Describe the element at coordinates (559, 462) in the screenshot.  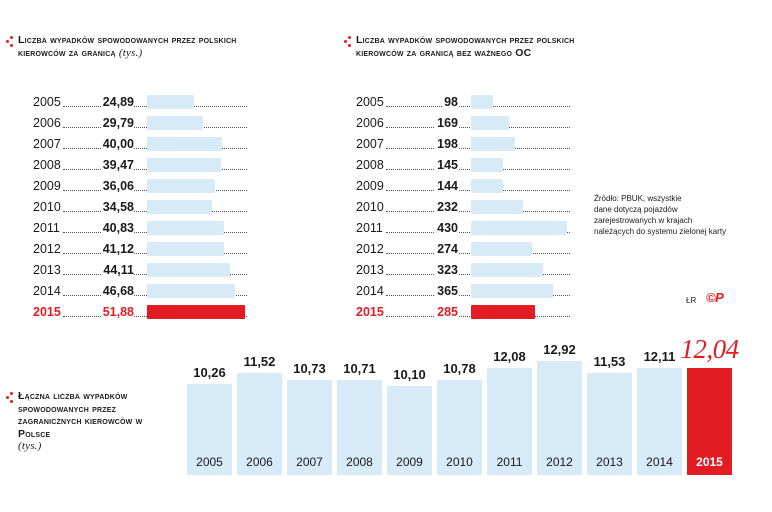
I see `chart3-year-label: 2012` at that location.